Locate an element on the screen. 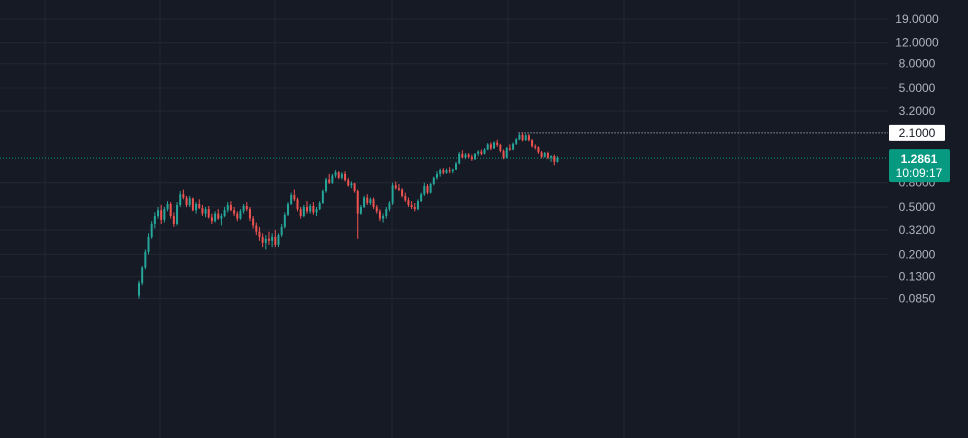 Image resolution: width=968 pixels, height=438 pixels. high-price-tag-bg is located at coordinates (917, 132).